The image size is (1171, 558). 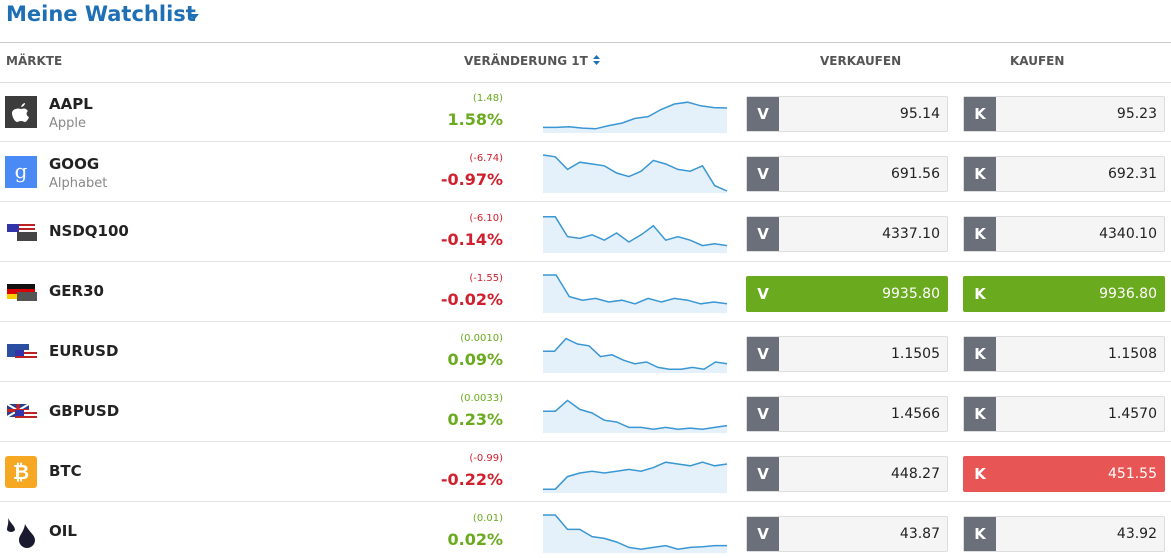 I want to click on market-row: GER30 (-1.55) -0.02% V 9935.80 K 9936.80, so click(x=585, y=292).